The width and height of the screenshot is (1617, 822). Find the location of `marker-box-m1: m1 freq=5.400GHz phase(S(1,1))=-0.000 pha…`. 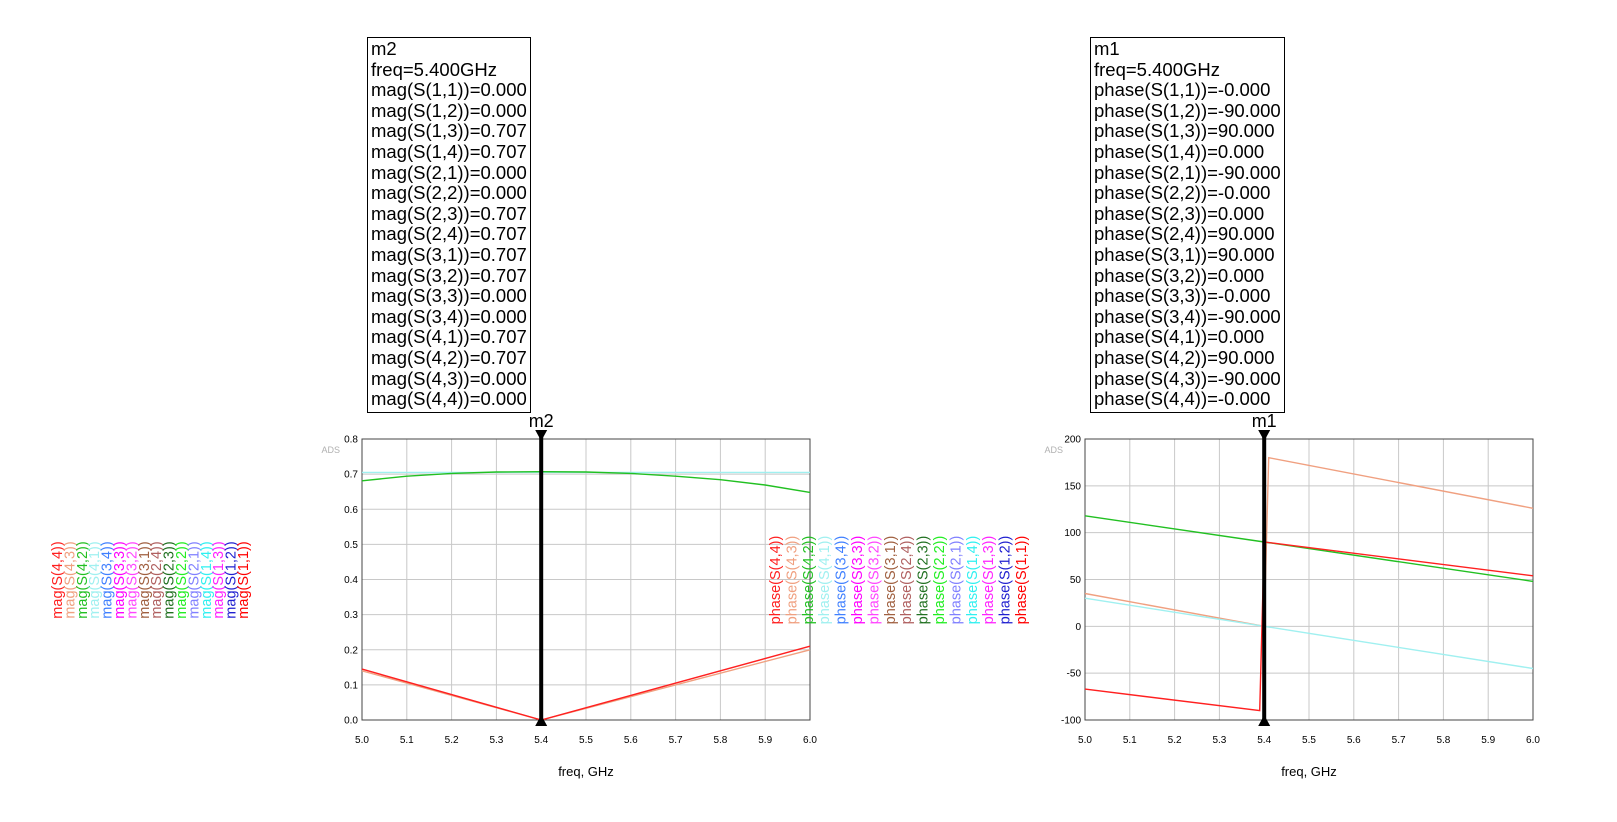

marker-box-m1: m1 freq=5.400GHz phase(S(1,1))=-0.000 pha… is located at coordinates (1187, 225).